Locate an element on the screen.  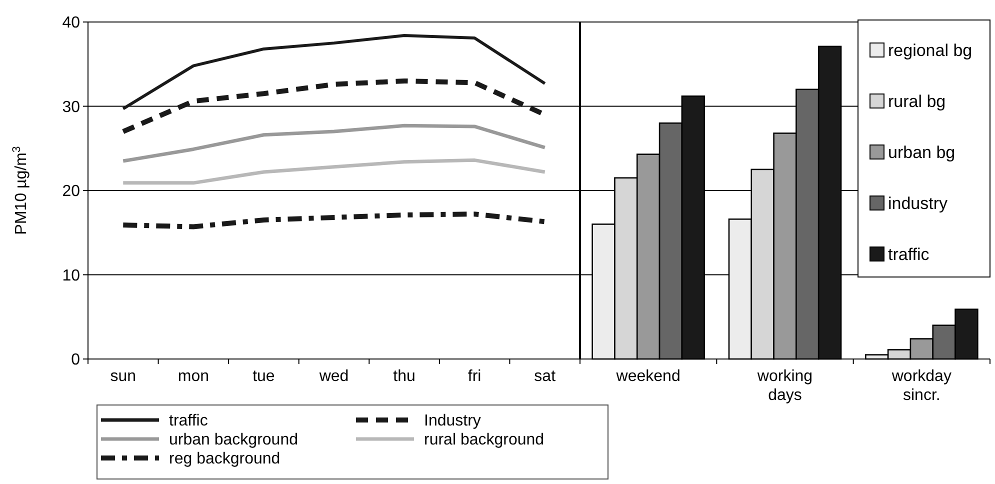
y-tick-label: 40 is located at coordinates (71, 23).